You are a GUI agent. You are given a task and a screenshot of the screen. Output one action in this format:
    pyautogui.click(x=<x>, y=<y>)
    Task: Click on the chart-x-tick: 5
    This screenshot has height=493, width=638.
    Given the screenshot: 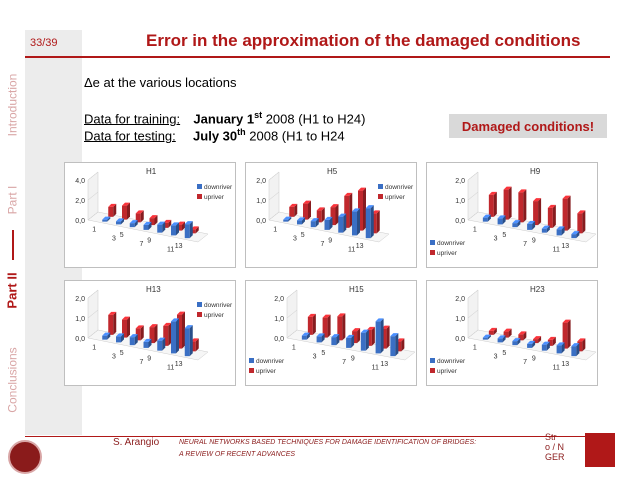 What is the action you would take?
    pyautogui.click(x=122, y=353)
    